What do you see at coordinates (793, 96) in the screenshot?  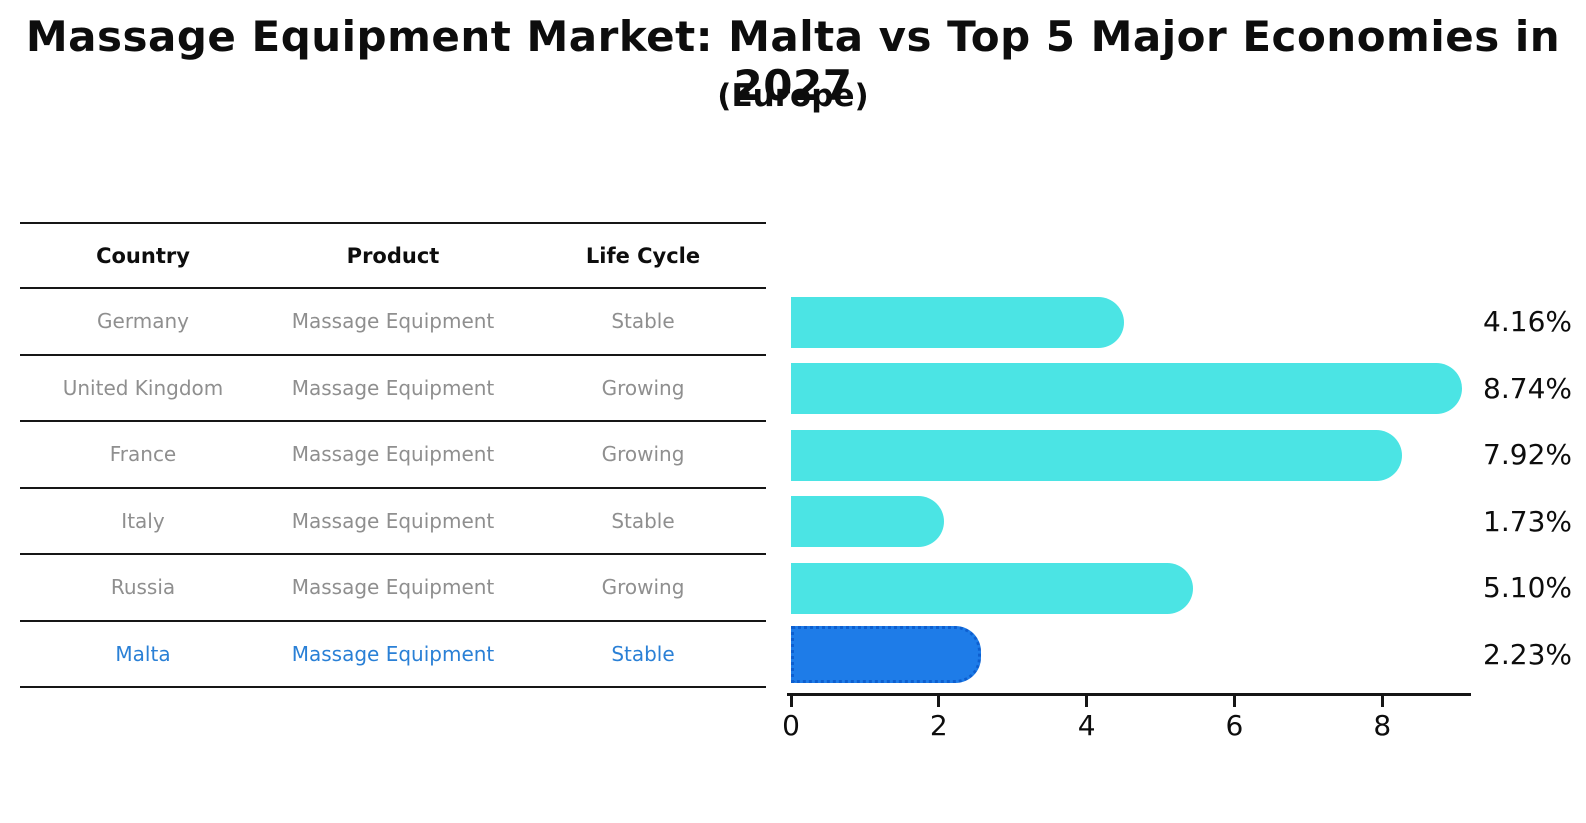 I see `chart-subtitle: (Europe)` at bounding box center [793, 96].